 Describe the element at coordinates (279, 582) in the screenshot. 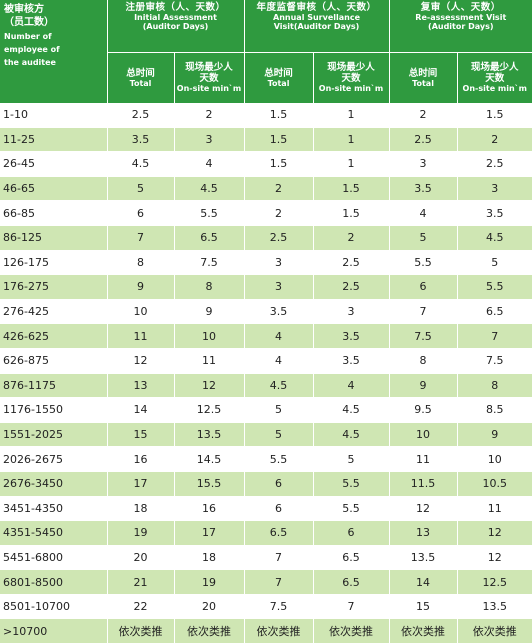

I see `annual-total: 7` at that location.